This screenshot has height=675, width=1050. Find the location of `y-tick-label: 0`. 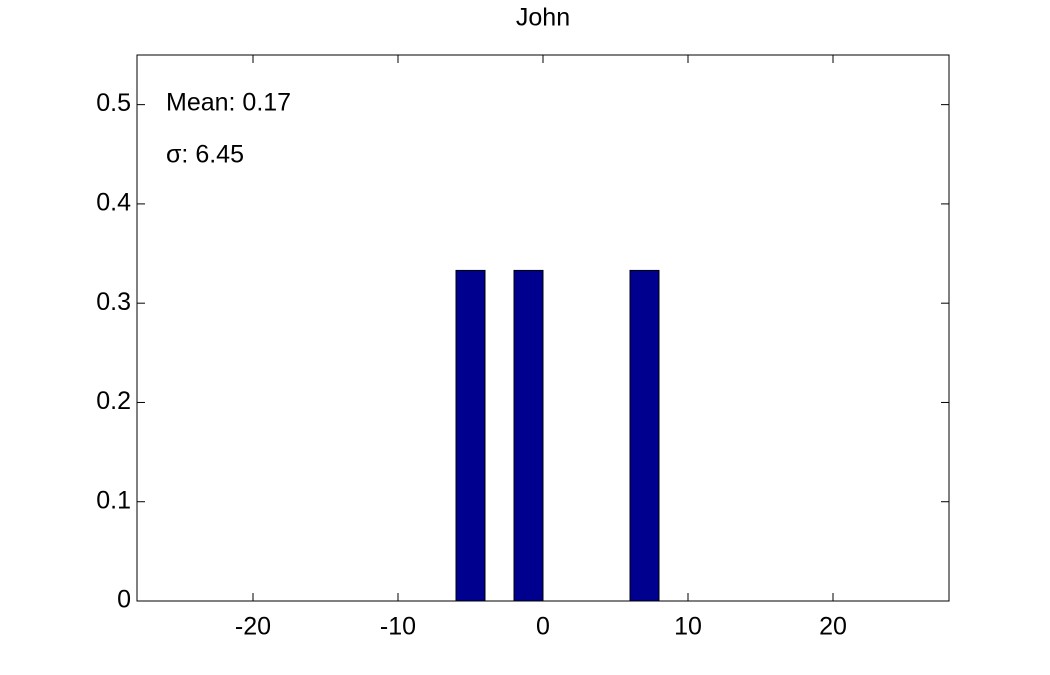

y-tick-label: 0 is located at coordinates (124, 600).